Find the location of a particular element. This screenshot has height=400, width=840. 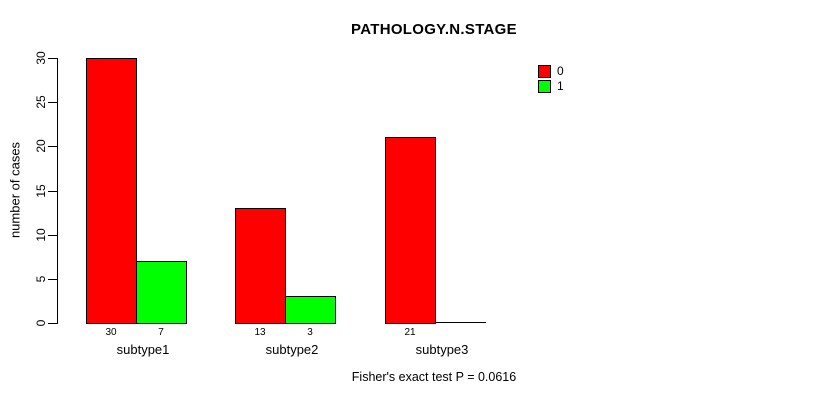

y-tick-label: 5 is located at coordinates (41, 279).